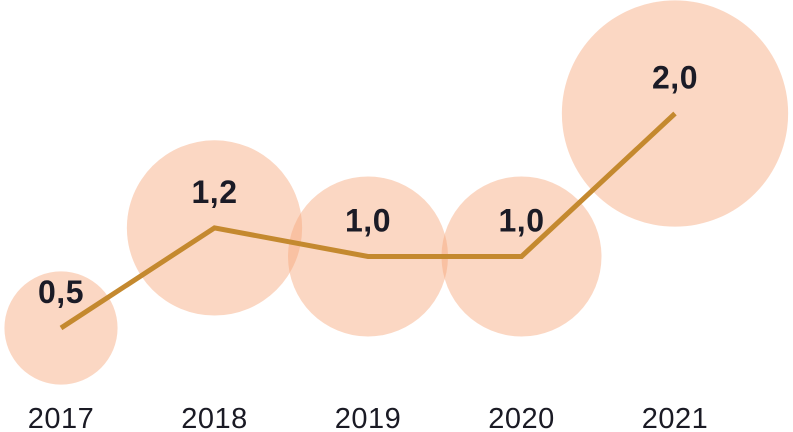 The image size is (793, 432). Describe the element at coordinates (521, 417) in the screenshot. I see `year-label-2020: 2020` at that location.